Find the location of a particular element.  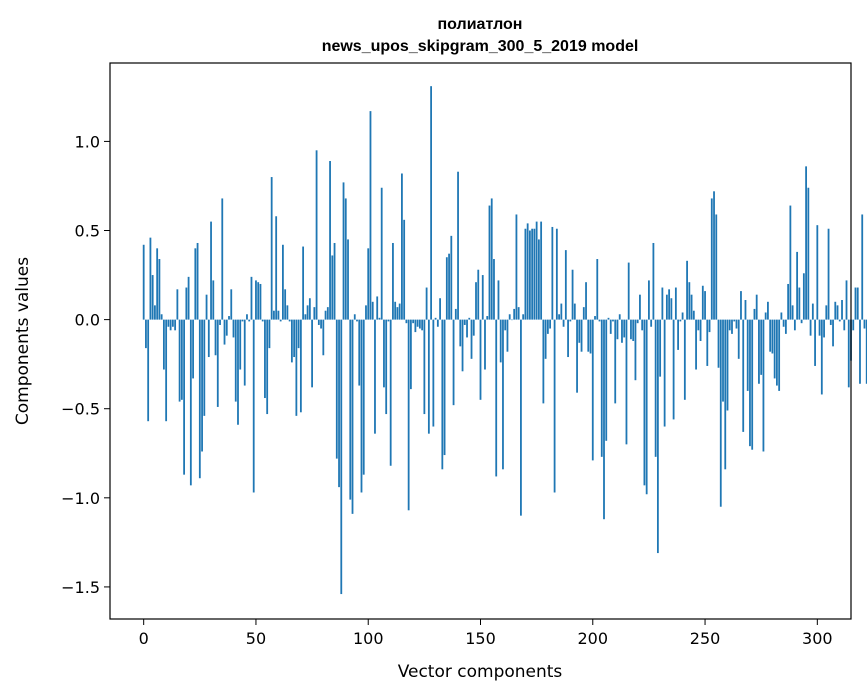

y-tick-label: −1.0 is located at coordinates (80, 498).